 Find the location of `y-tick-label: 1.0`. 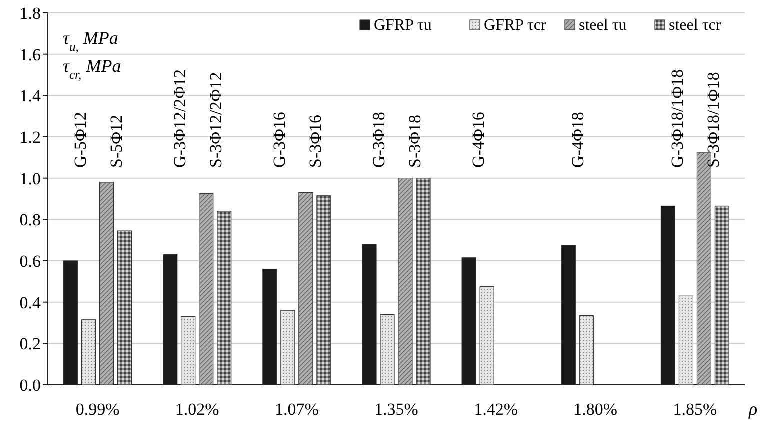

y-tick-label: 1.0 is located at coordinates (30, 178).